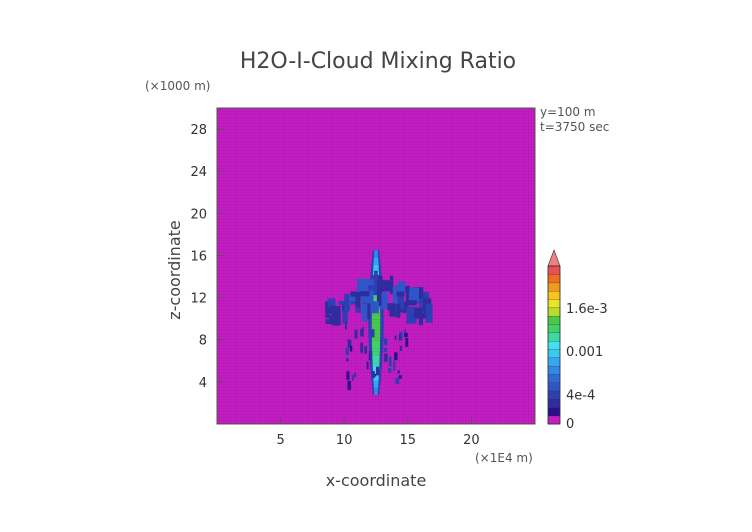 The width and height of the screenshot is (752, 532). What do you see at coordinates (408, 440) in the screenshot?
I see `x-tick-label: 15` at bounding box center [408, 440].